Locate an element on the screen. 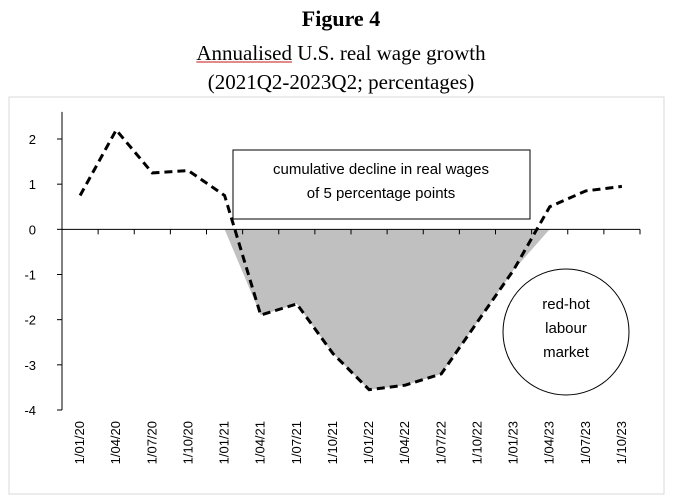  x-tick-label: 1/10/22 is located at coordinates (476, 442).